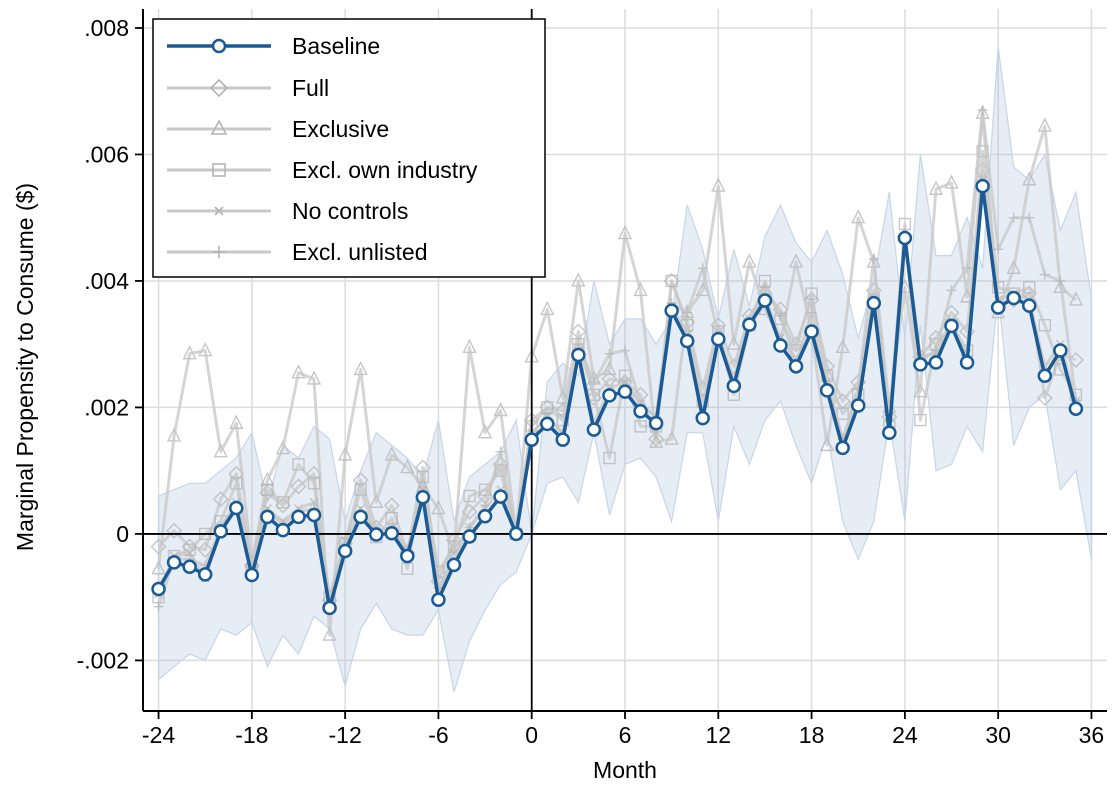  Describe the element at coordinates (190, 553) in the screenshot. I see `point-no-controls--22` at that location.